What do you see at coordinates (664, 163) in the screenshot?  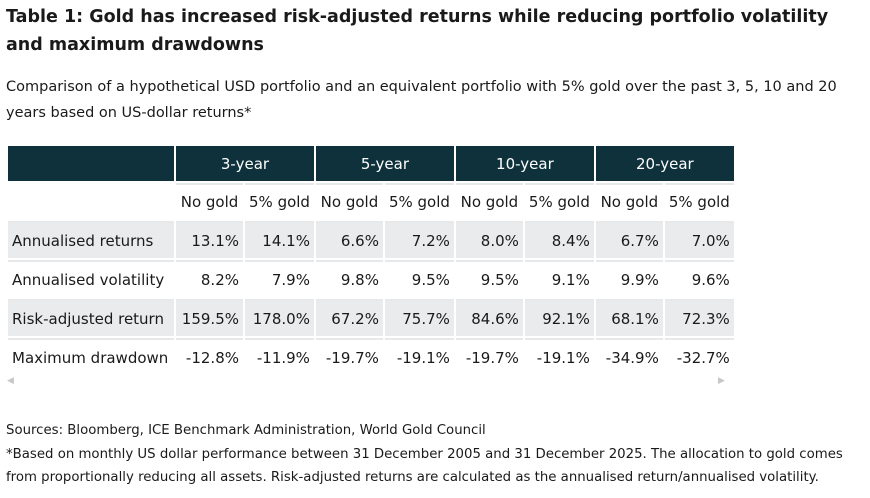 I see `group-header: 20-year` at bounding box center [664, 163].